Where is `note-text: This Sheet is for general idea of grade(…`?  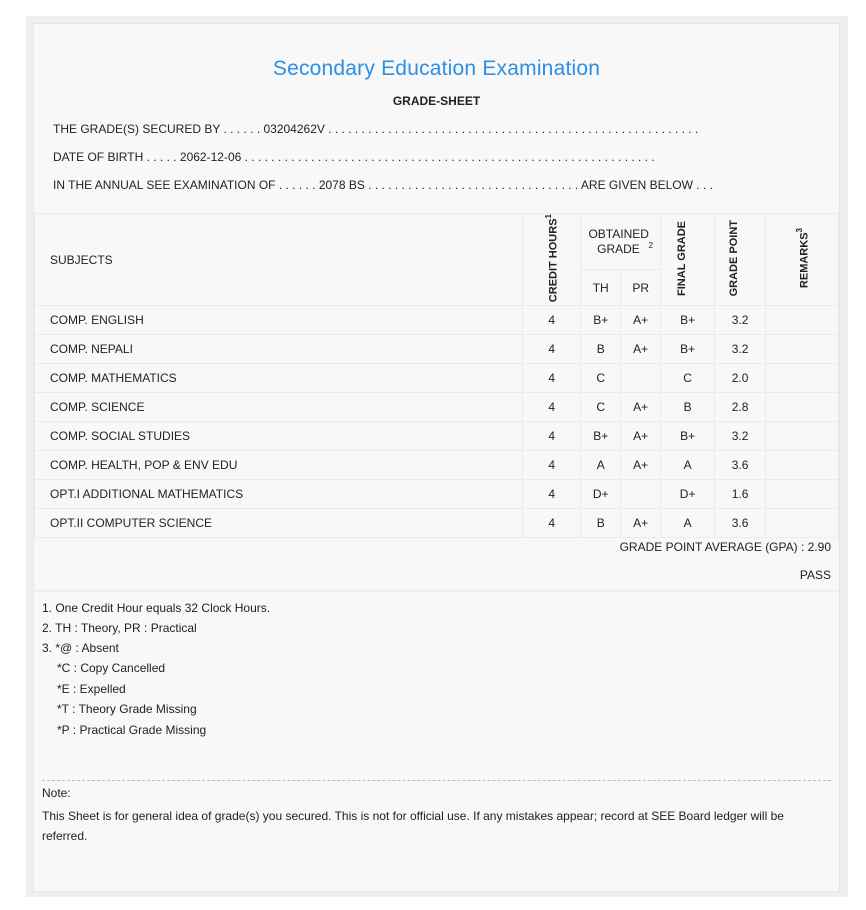
note-text: This Sheet is for general idea of grade(… is located at coordinates (413, 826).